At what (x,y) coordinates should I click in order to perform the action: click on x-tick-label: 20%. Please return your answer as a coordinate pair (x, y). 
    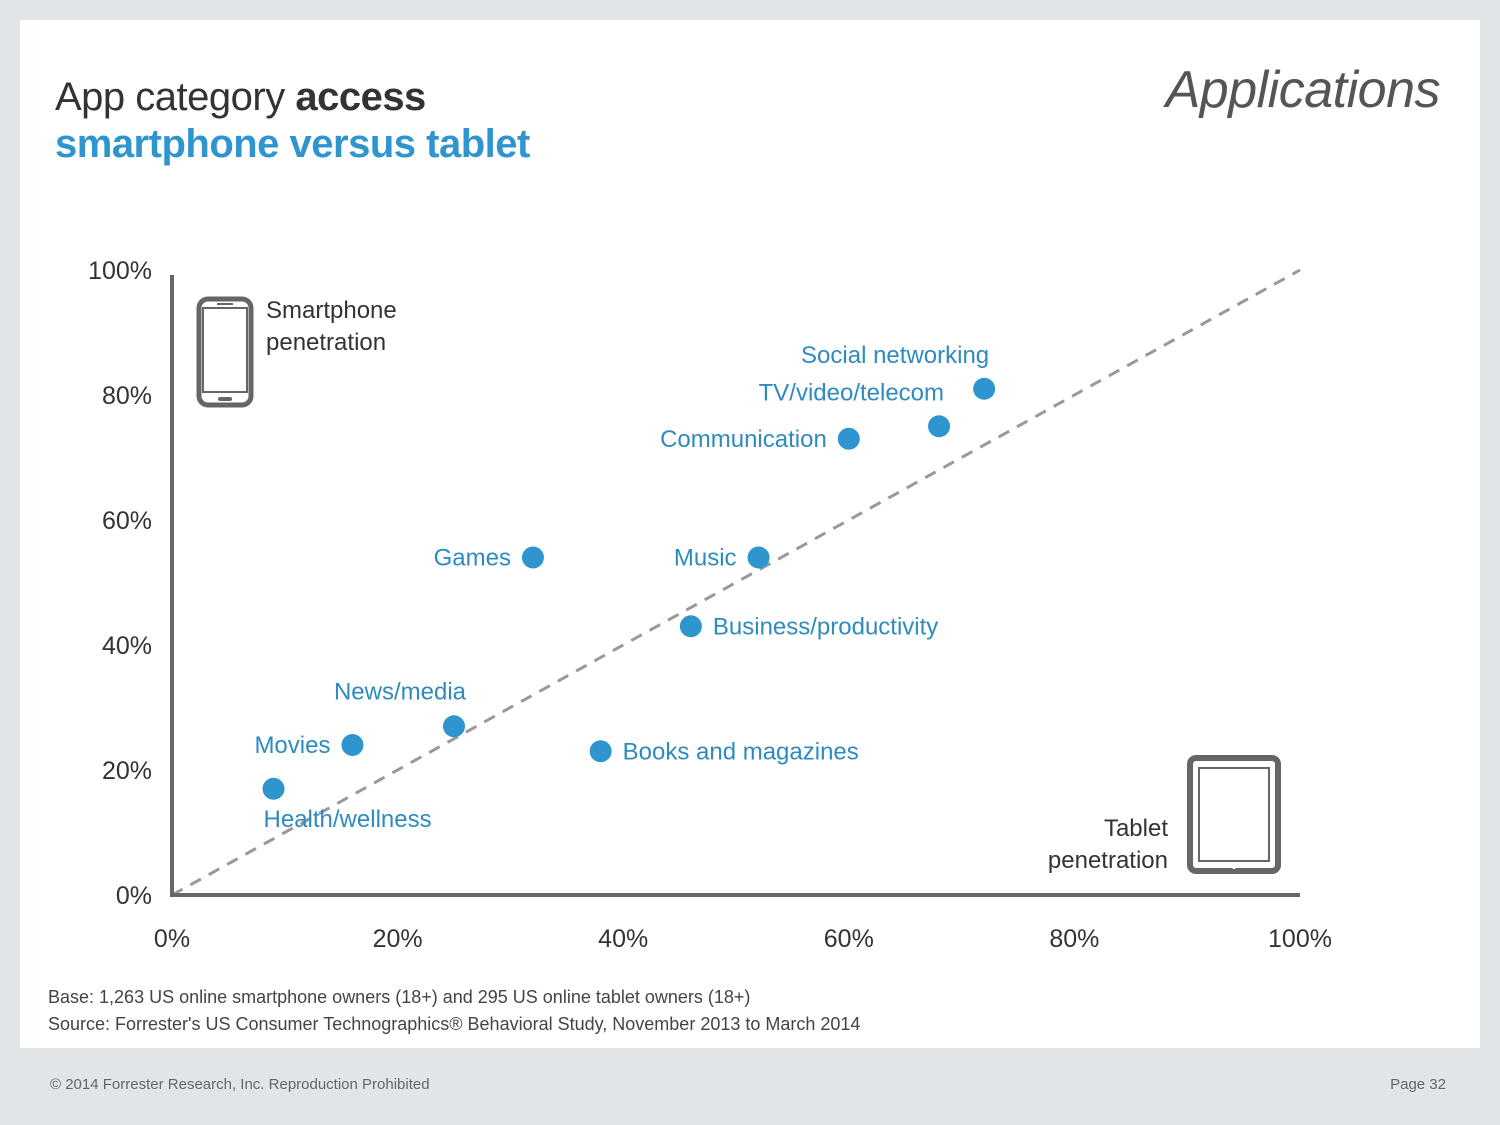
    Looking at the image, I should click on (398, 939).